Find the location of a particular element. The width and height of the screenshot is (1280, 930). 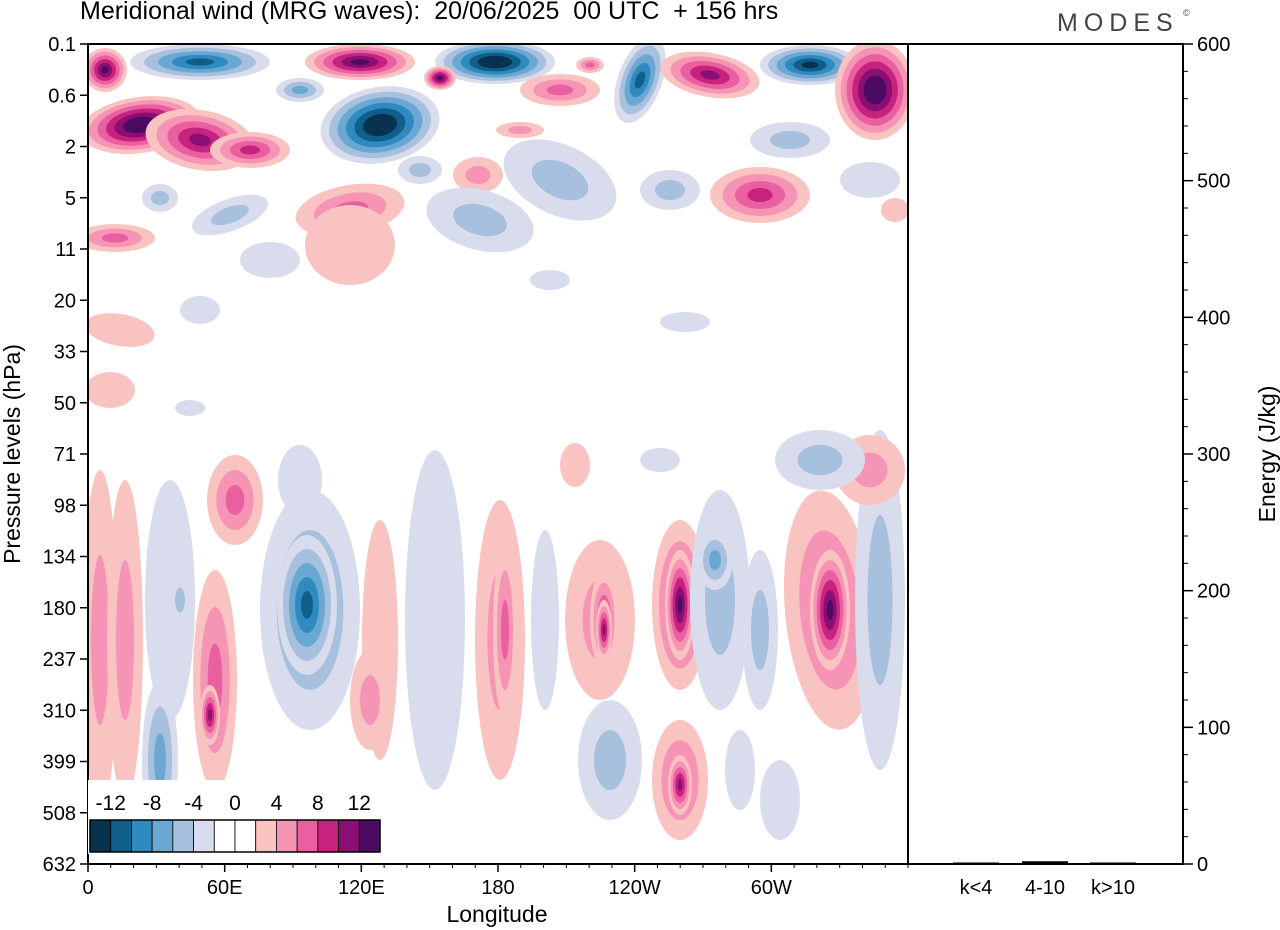

y-tick-label: 180 is located at coordinates (59, 609).